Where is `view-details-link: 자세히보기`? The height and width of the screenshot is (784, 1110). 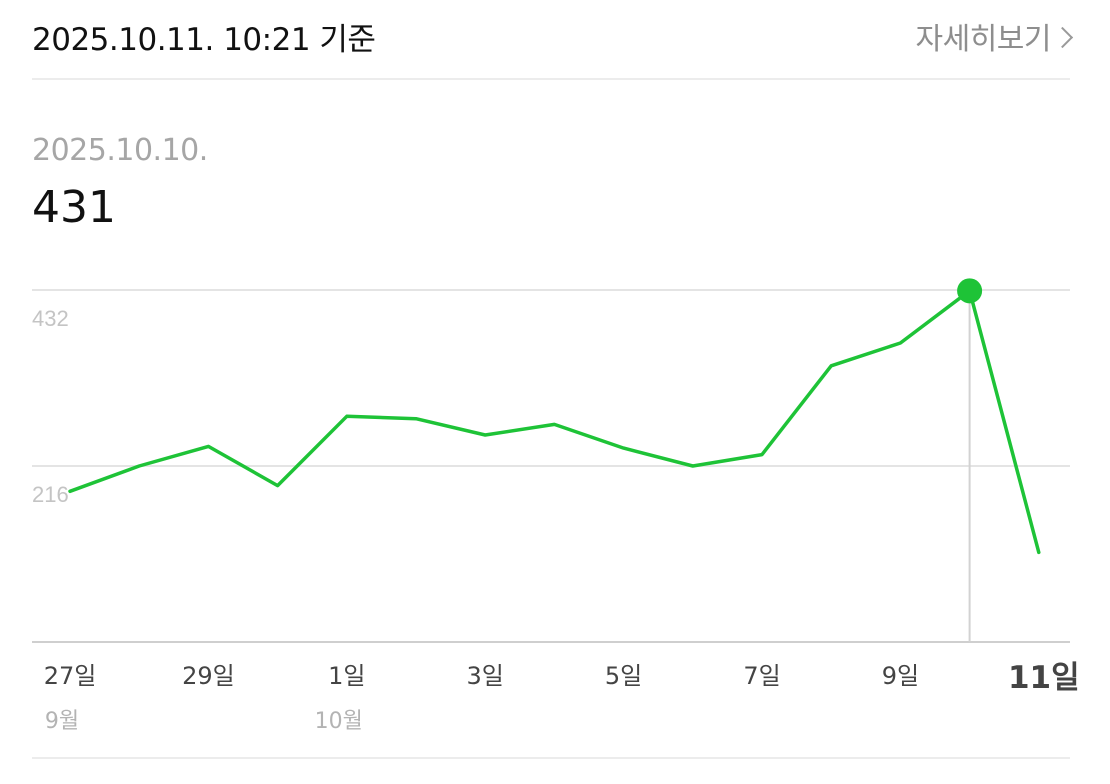 view-details-link: 자세히보기 is located at coordinates (994, 36).